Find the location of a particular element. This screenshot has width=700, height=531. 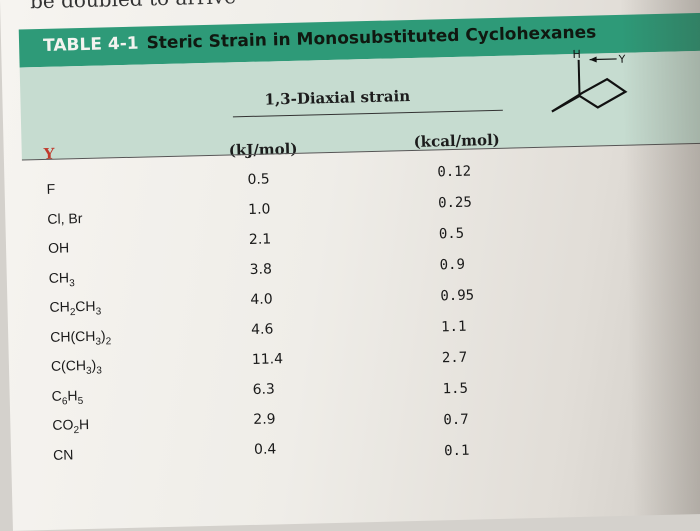

cell-kcal-value: 0.7 is located at coordinates (456, 420).